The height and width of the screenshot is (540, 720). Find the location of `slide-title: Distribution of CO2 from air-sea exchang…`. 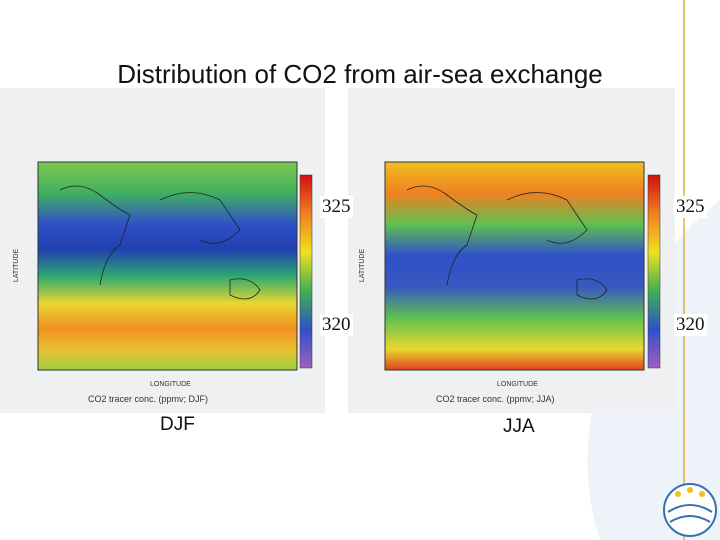

slide-title: Distribution of CO2 from air-sea exchang… is located at coordinates (360, 74).